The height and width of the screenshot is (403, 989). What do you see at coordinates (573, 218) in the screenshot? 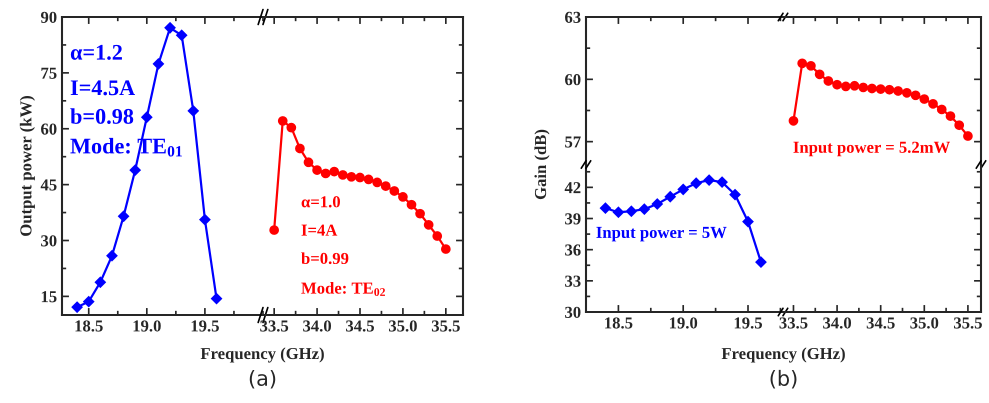
I see `y-tick-label: 39` at bounding box center [573, 218].